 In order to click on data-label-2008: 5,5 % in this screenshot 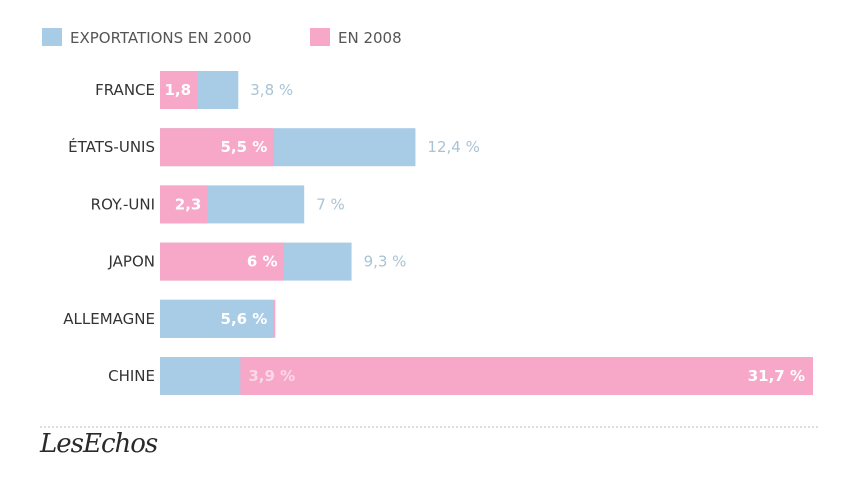, I will do `click(243, 147)`.